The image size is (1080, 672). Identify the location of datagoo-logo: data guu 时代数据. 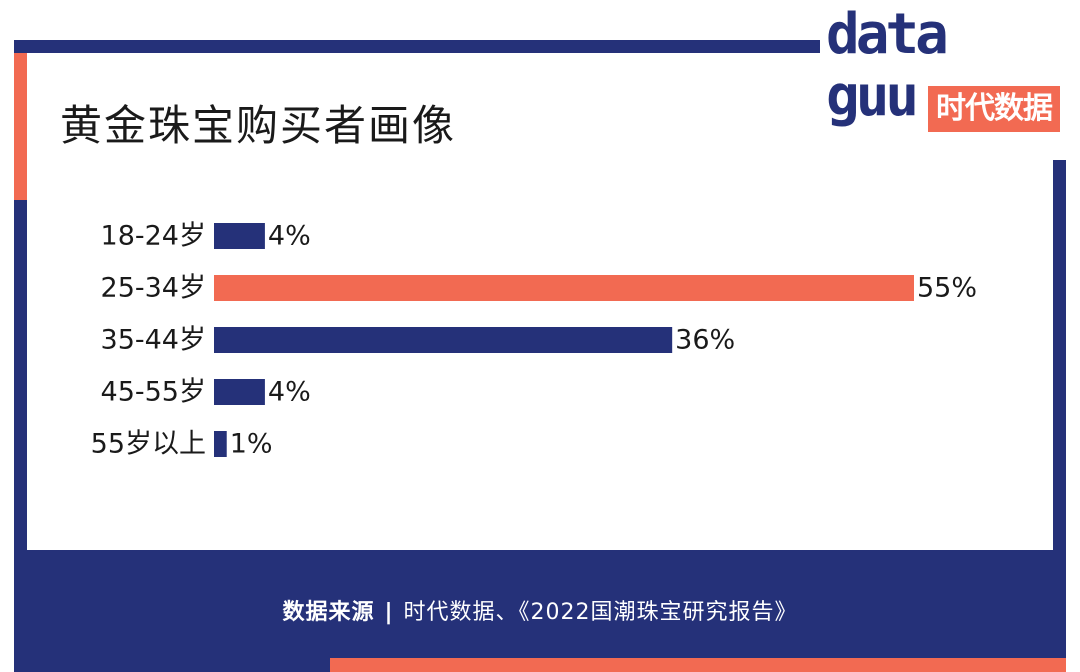
(945, 80).